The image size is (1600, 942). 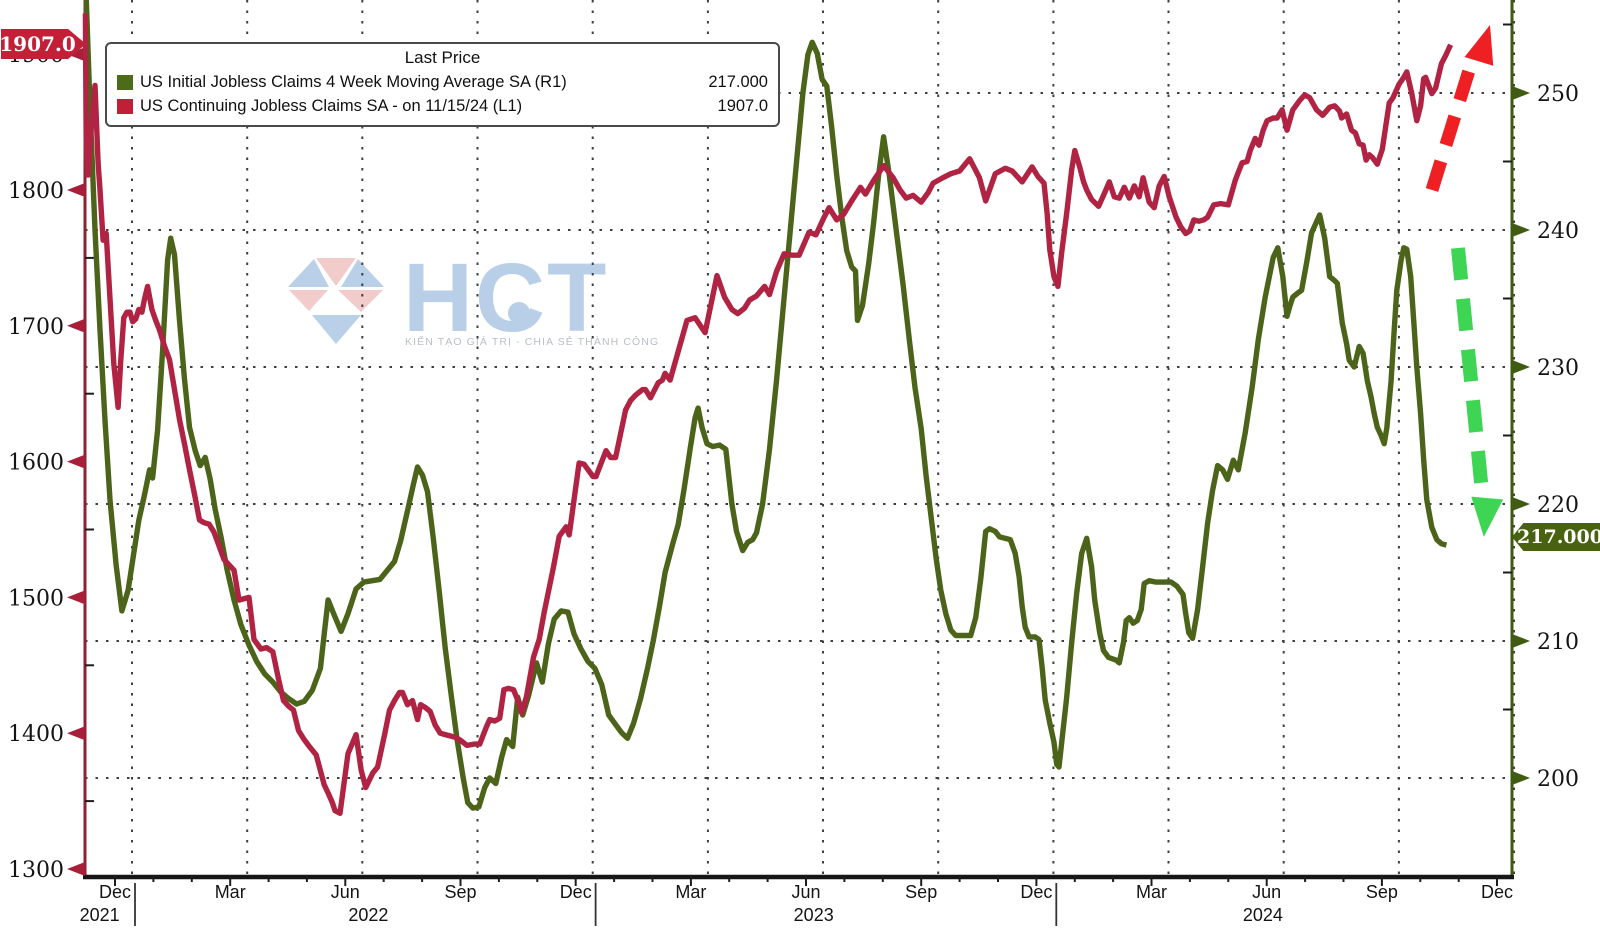 I want to click on svg-text: 240, so click(x=1558, y=231).